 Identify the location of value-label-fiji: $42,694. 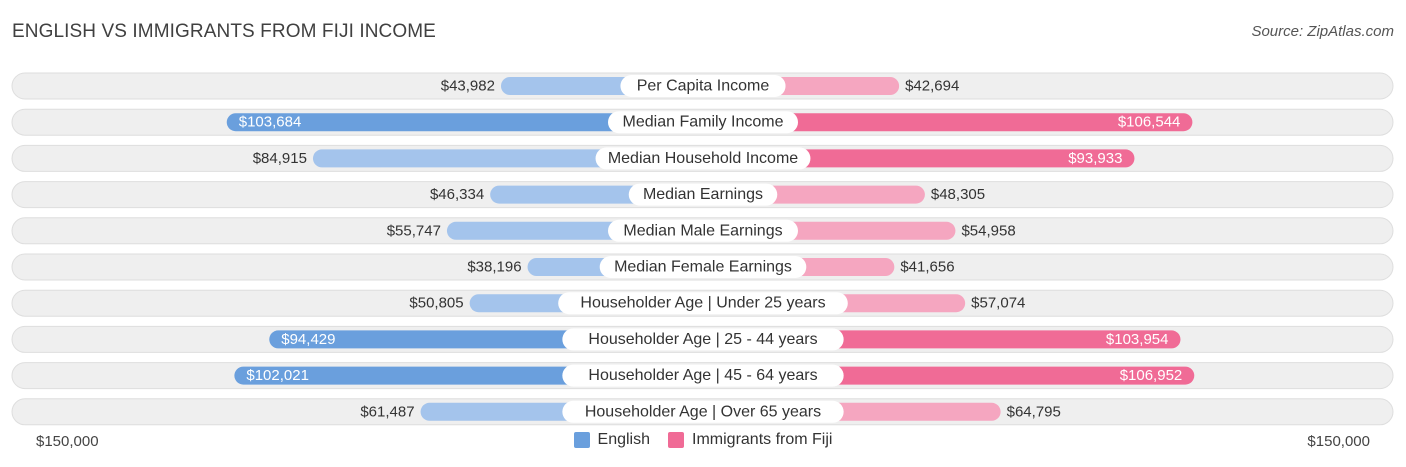
(932, 86).